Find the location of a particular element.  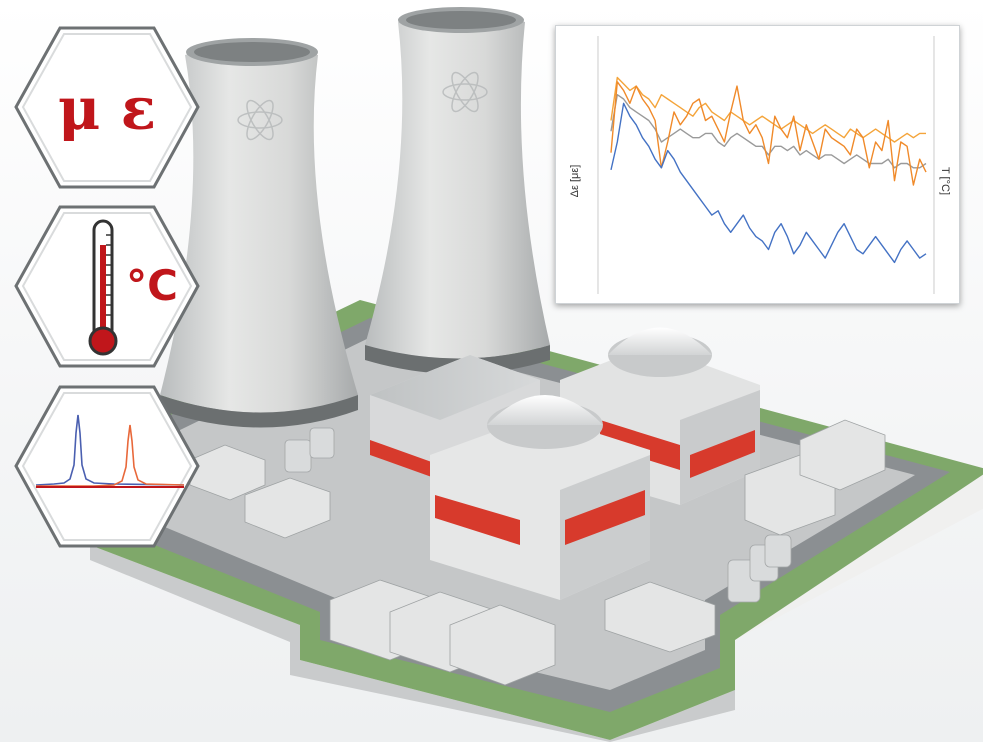

temperature-symbol: °C is located at coordinates (152, 285).